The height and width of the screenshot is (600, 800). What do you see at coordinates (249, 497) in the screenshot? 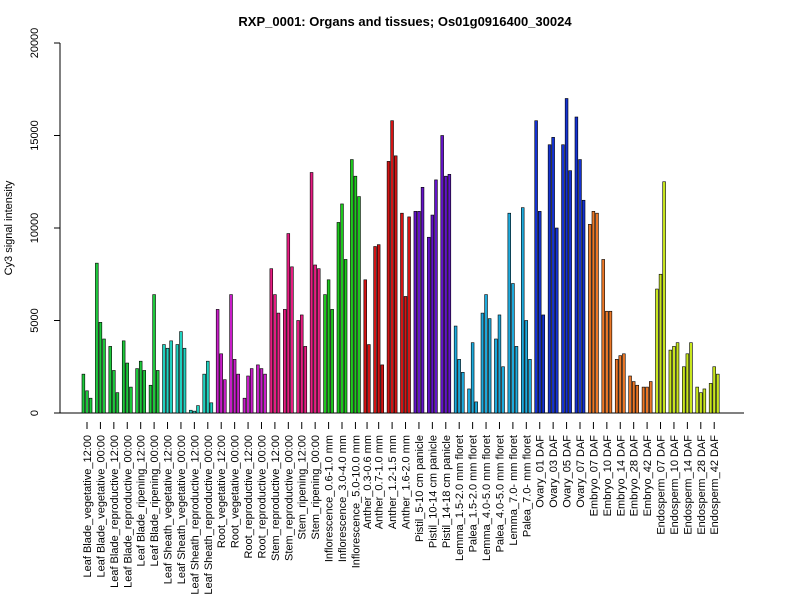
I see `x-tick-label: Root_reproductive_12:00` at bounding box center [249, 497].